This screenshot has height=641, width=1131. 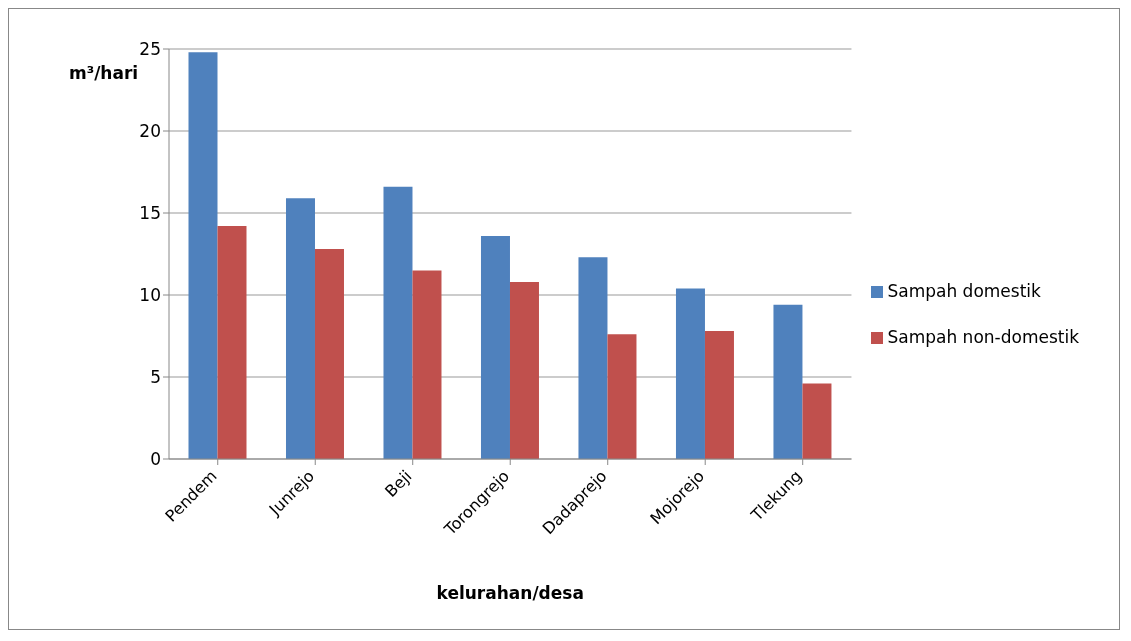 What do you see at coordinates (150, 295) in the screenshot?
I see `y-tick-label: 10` at bounding box center [150, 295].